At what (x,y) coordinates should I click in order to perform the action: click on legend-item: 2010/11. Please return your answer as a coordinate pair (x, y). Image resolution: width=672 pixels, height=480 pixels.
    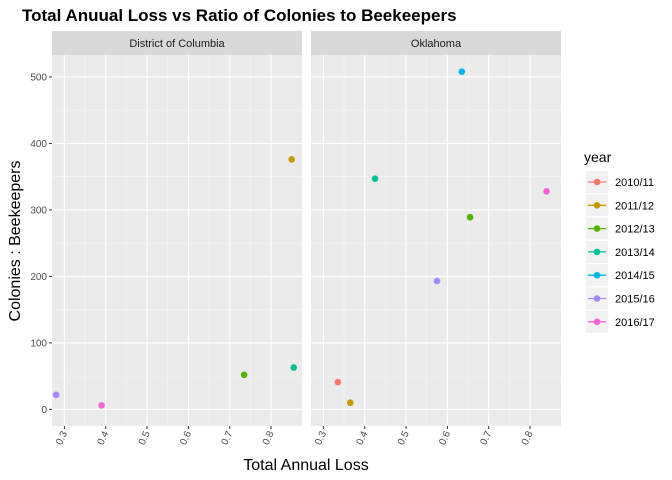
    Looking at the image, I should click on (620, 182).